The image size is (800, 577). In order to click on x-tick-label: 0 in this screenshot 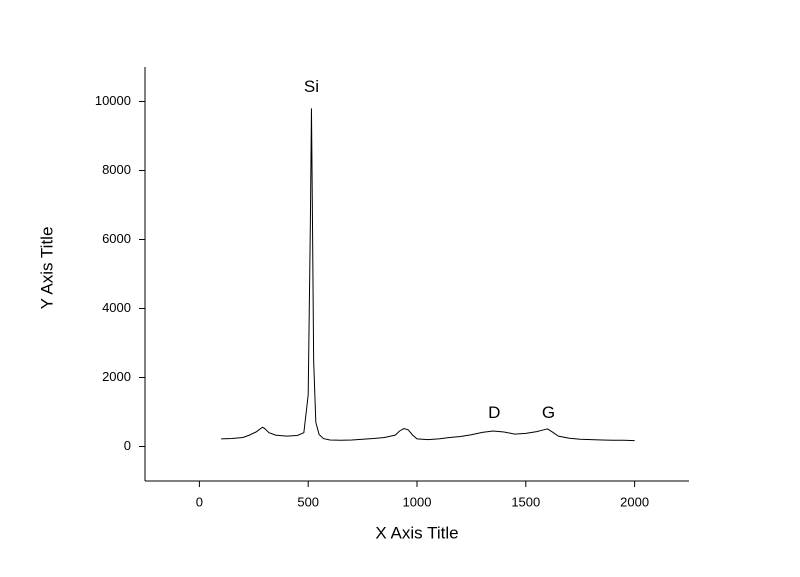, I will do `click(199, 501)`.